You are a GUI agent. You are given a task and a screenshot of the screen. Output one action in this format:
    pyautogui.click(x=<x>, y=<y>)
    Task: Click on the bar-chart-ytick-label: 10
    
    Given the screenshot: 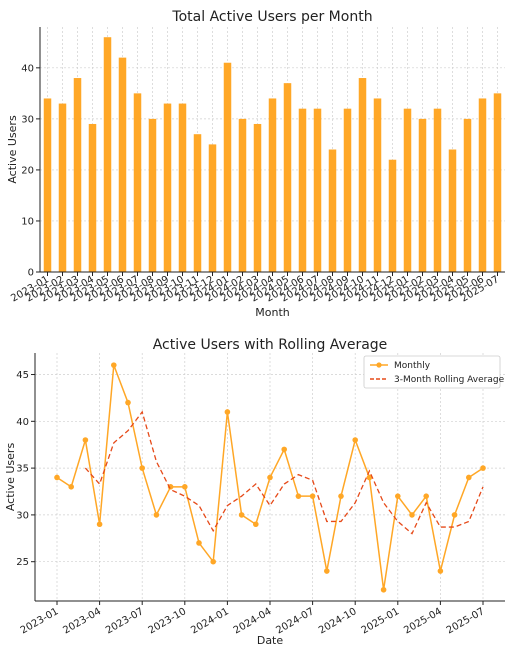 What is the action you would take?
    pyautogui.click(x=27, y=221)
    